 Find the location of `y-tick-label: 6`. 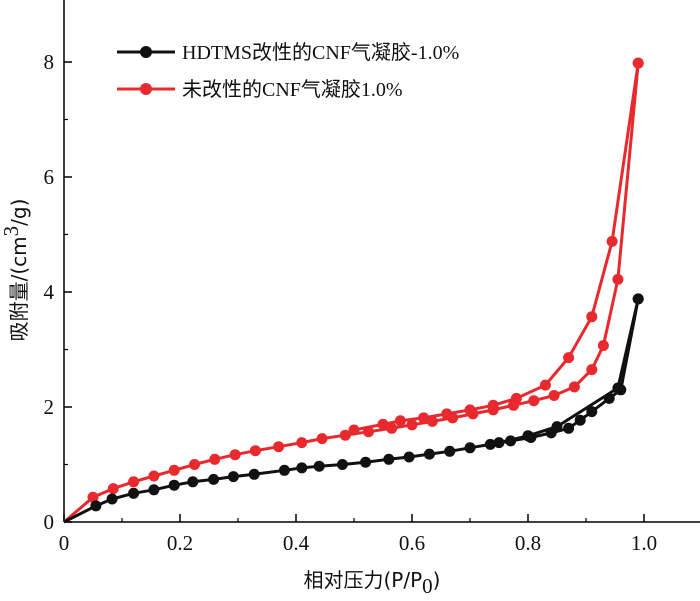

y-tick-label: 6 is located at coordinates (49, 177).